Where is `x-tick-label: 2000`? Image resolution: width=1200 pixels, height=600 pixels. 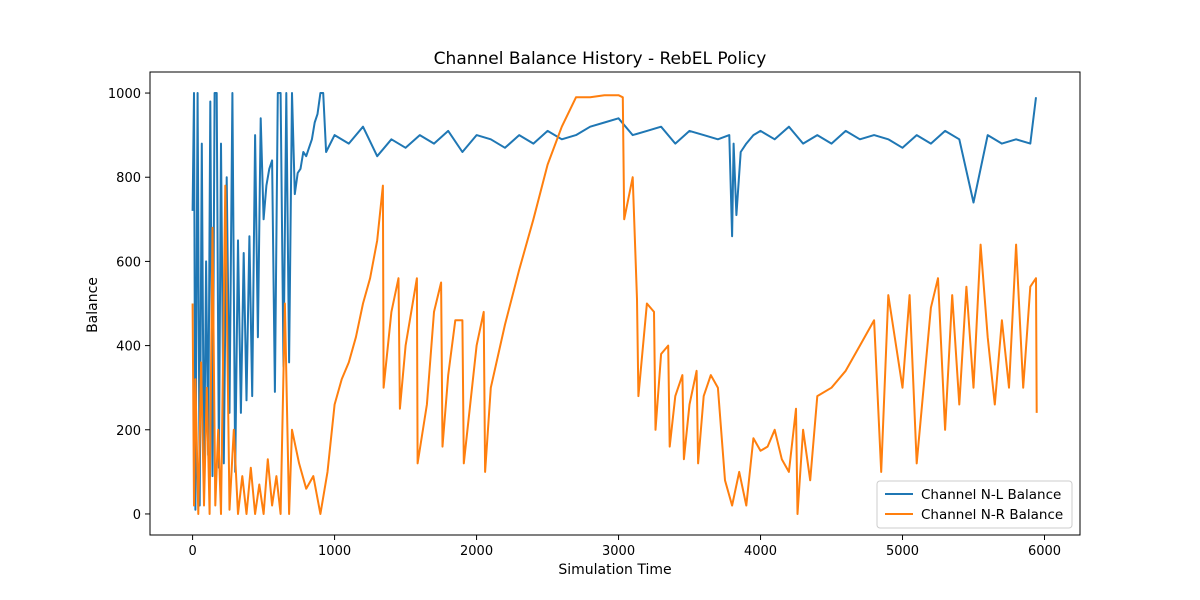
x-tick-label: 2000 is located at coordinates (476, 551).